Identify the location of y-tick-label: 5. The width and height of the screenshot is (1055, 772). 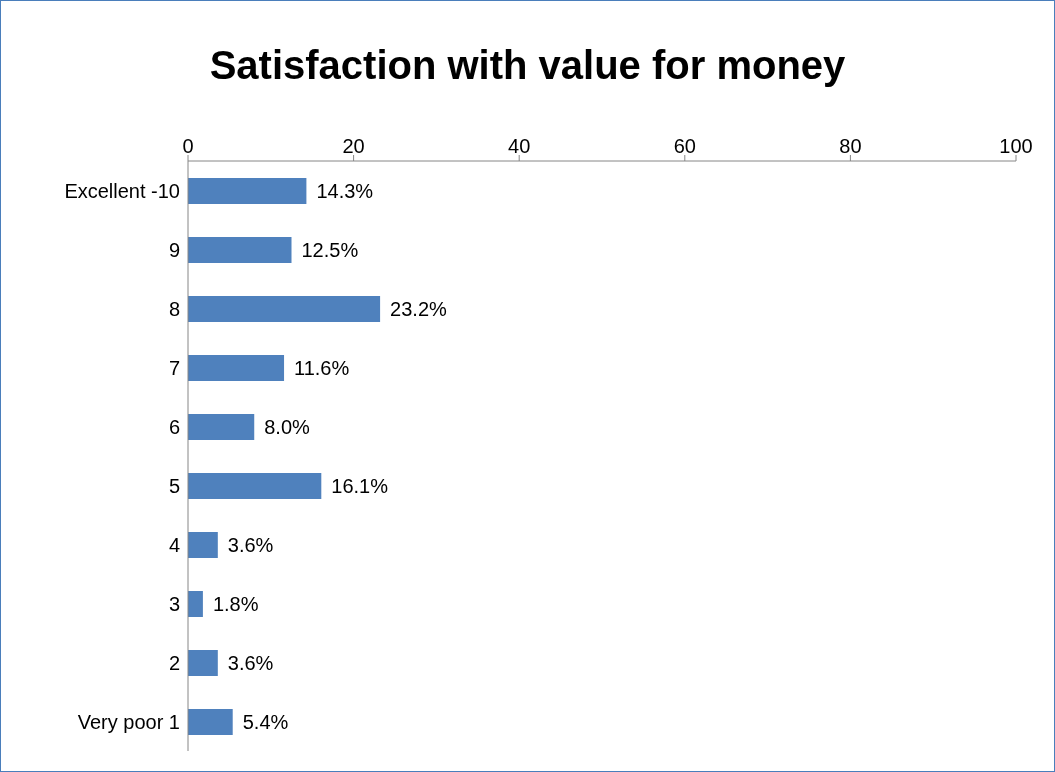
(174, 485).